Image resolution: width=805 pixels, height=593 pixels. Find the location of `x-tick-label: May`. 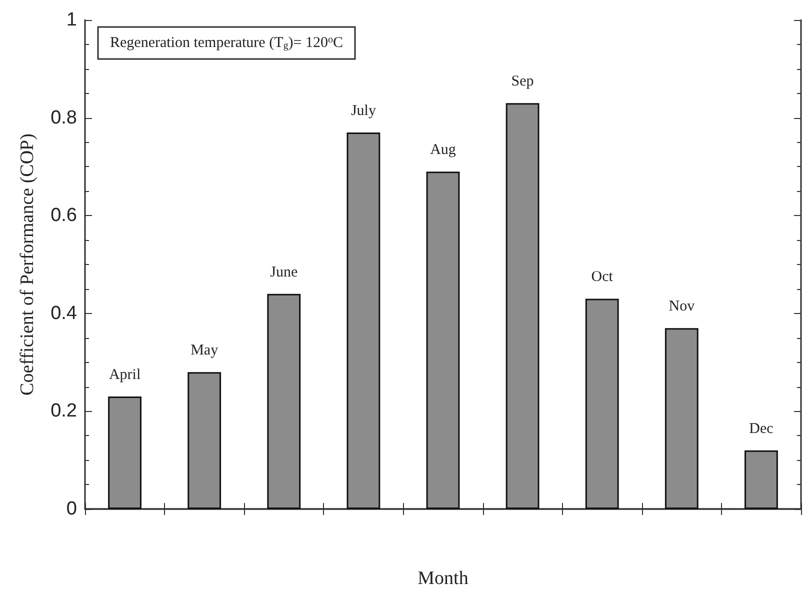

x-tick-label: May is located at coordinates (204, 350).